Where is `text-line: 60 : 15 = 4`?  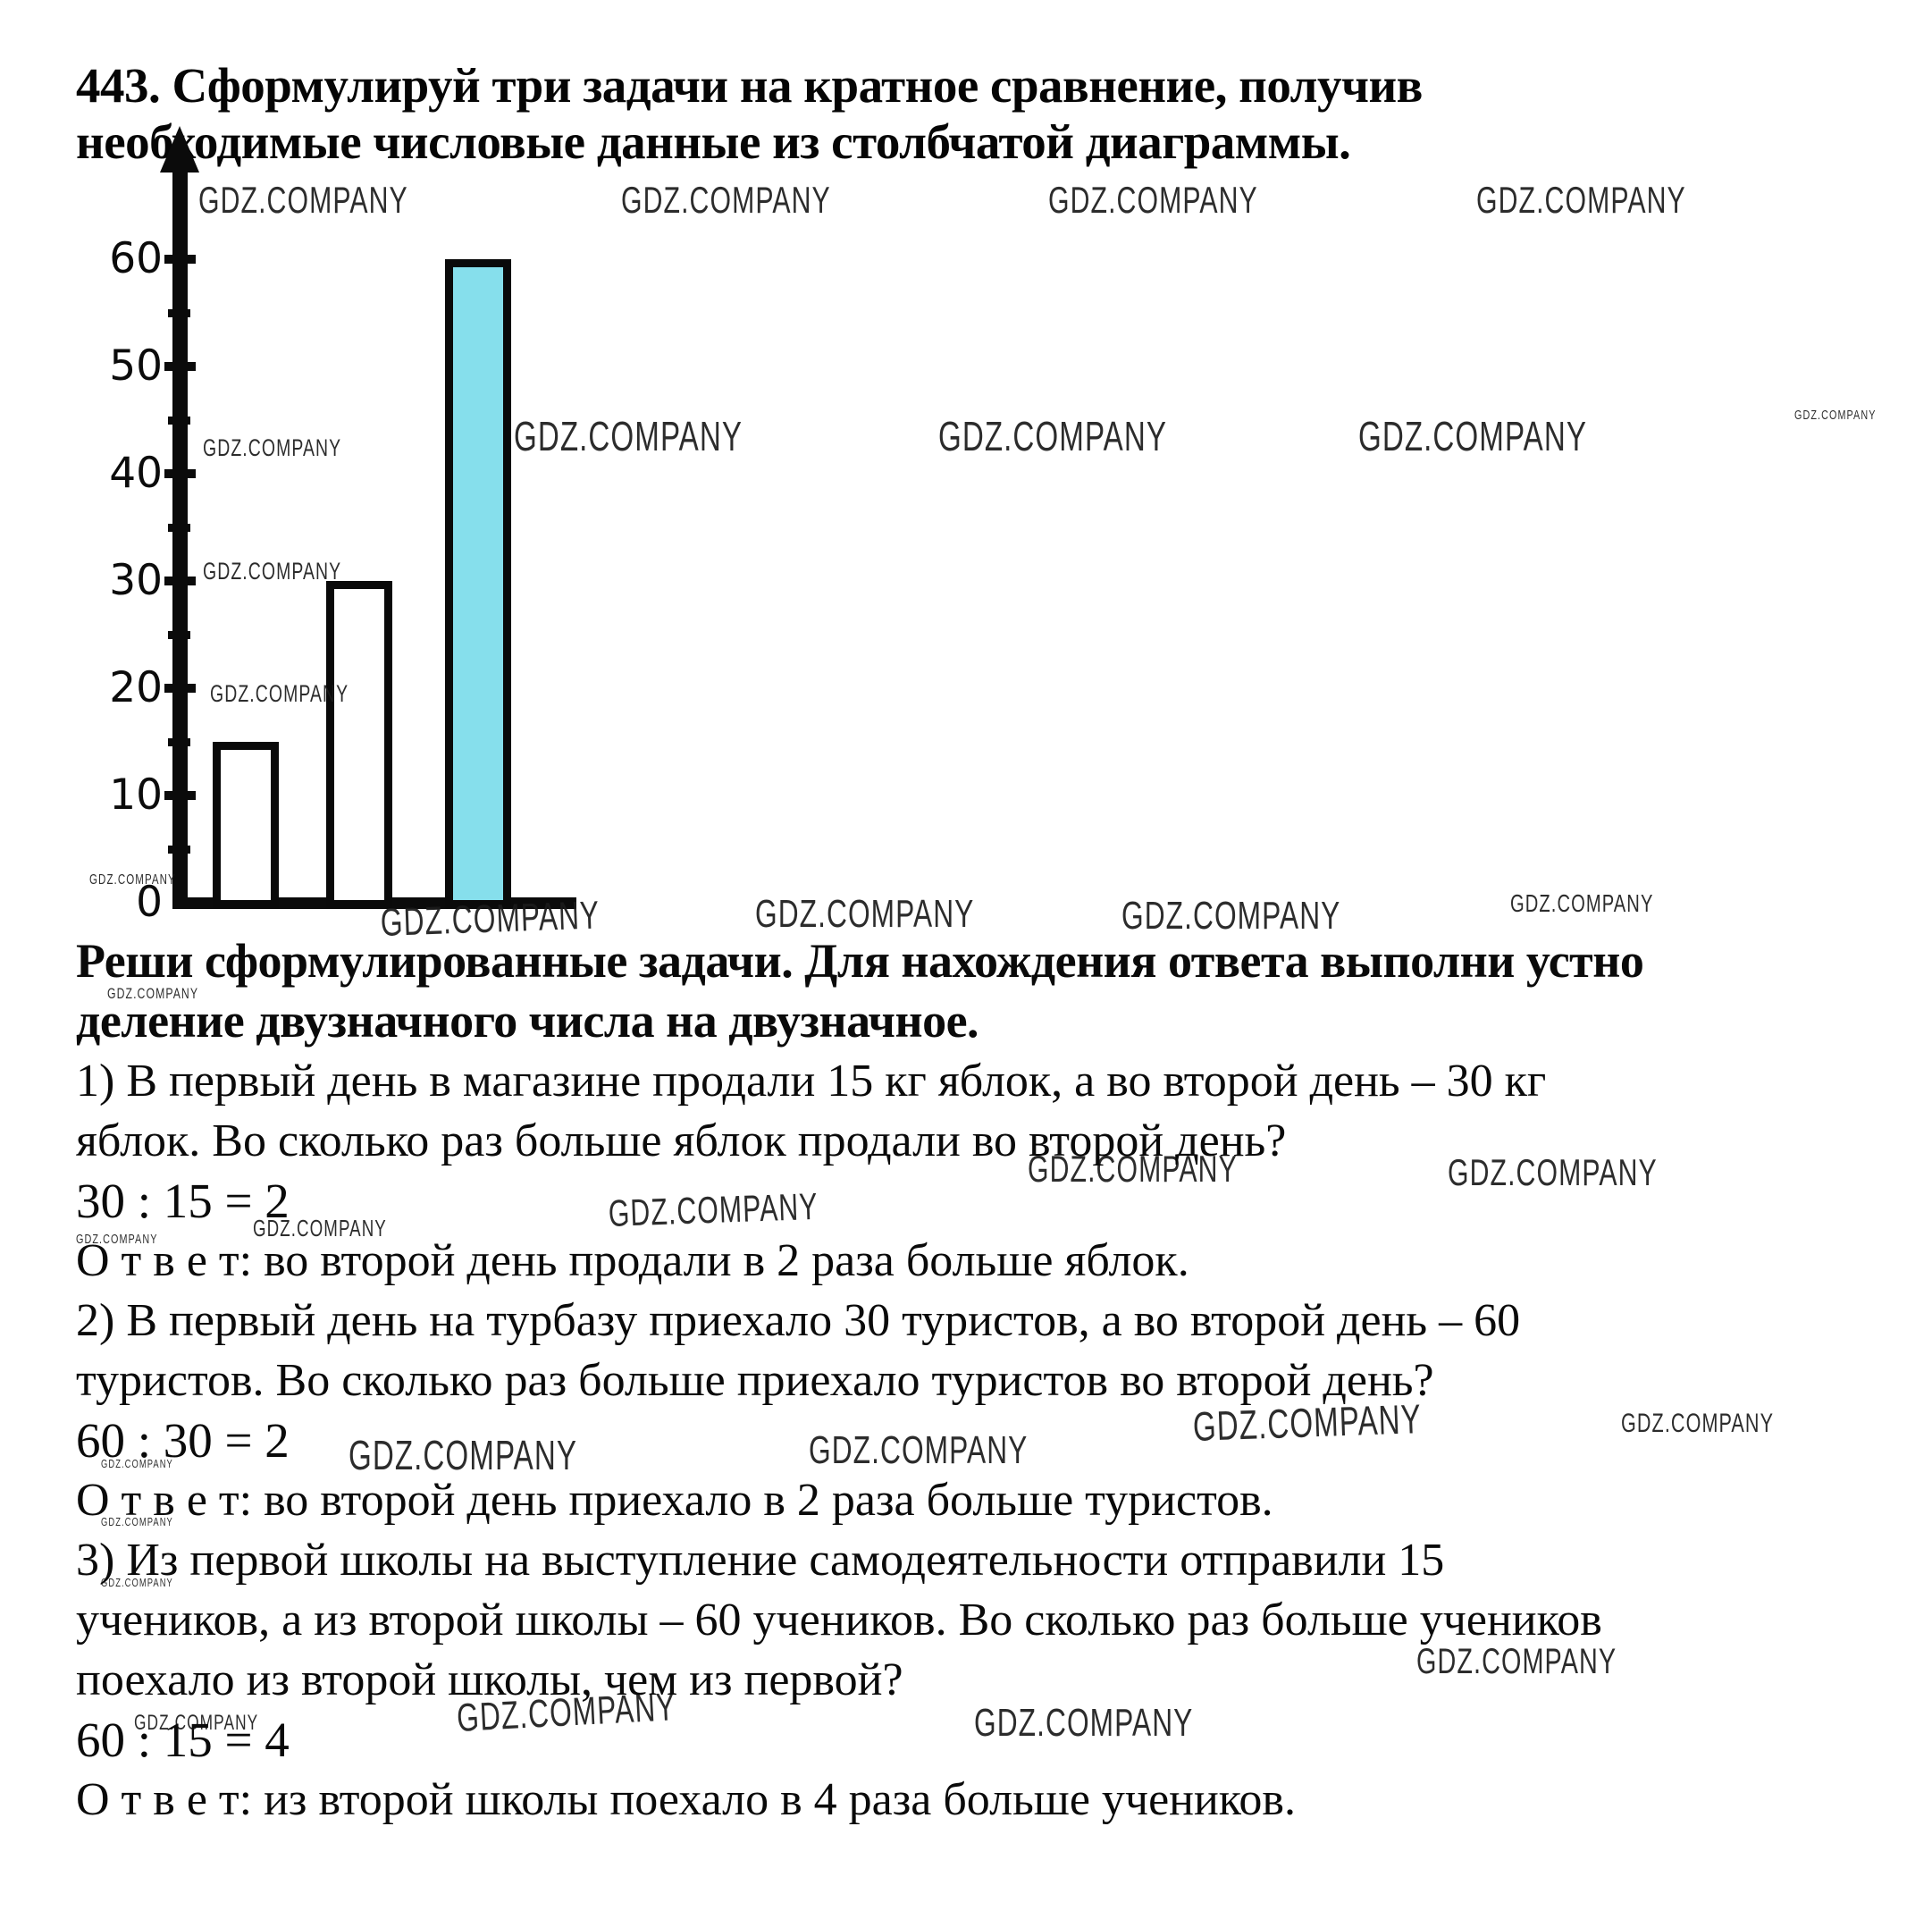 text-line: 60 : 15 = 4 is located at coordinates (183, 1740).